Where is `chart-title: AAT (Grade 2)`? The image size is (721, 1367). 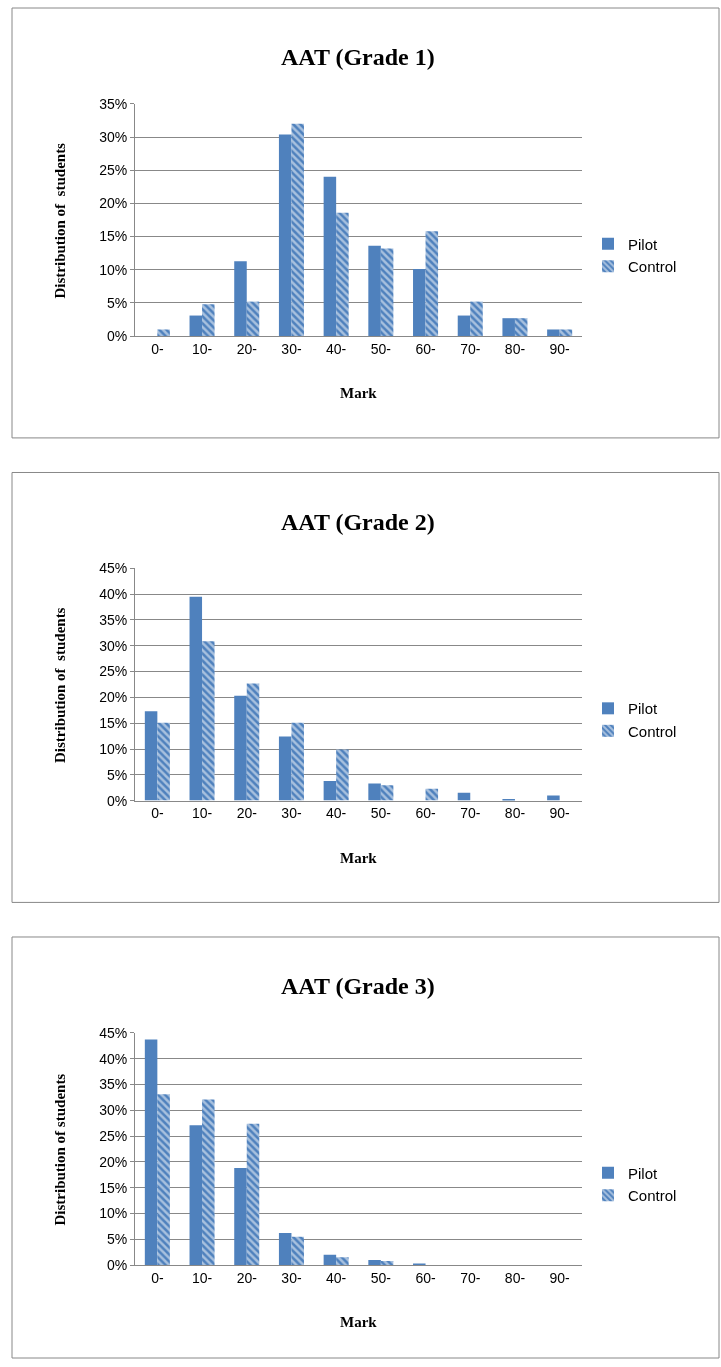 chart-title: AAT (Grade 2) is located at coordinates (358, 522).